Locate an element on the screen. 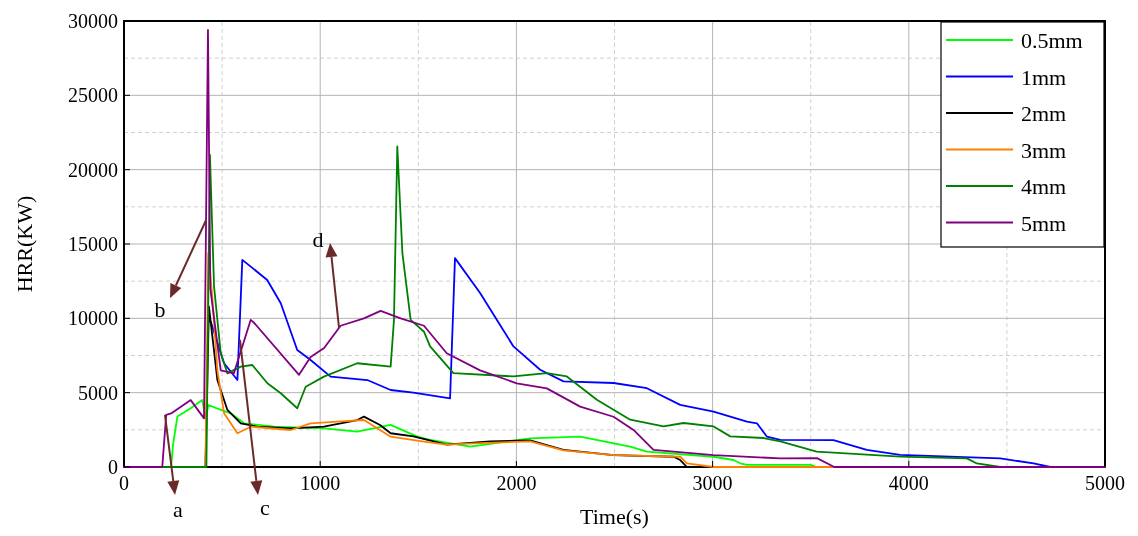  annotation: c is located at coordinates (265, 507).